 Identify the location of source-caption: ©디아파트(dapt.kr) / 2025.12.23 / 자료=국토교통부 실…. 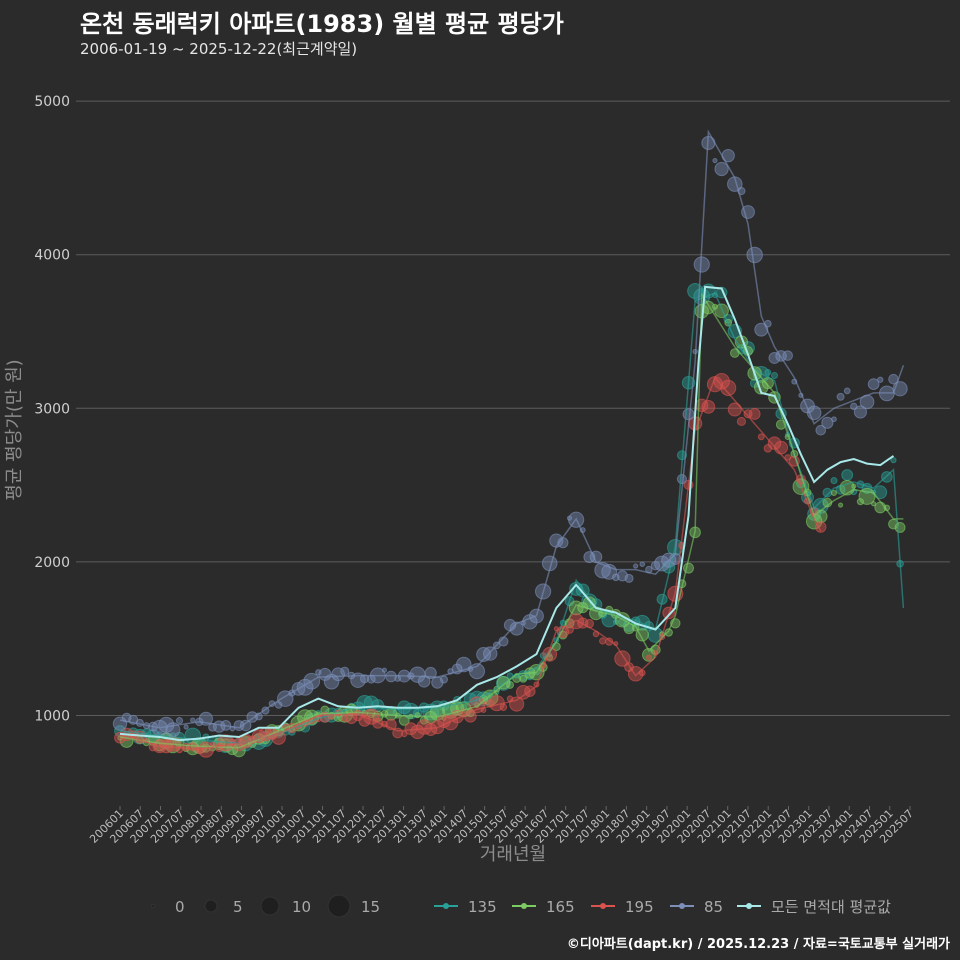
(758, 944).